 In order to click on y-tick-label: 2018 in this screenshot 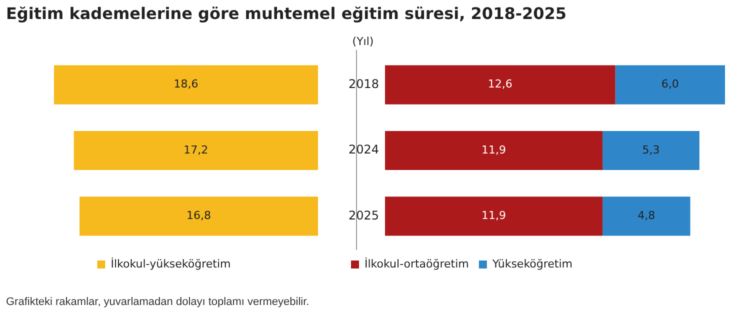, I will do `click(363, 83)`.